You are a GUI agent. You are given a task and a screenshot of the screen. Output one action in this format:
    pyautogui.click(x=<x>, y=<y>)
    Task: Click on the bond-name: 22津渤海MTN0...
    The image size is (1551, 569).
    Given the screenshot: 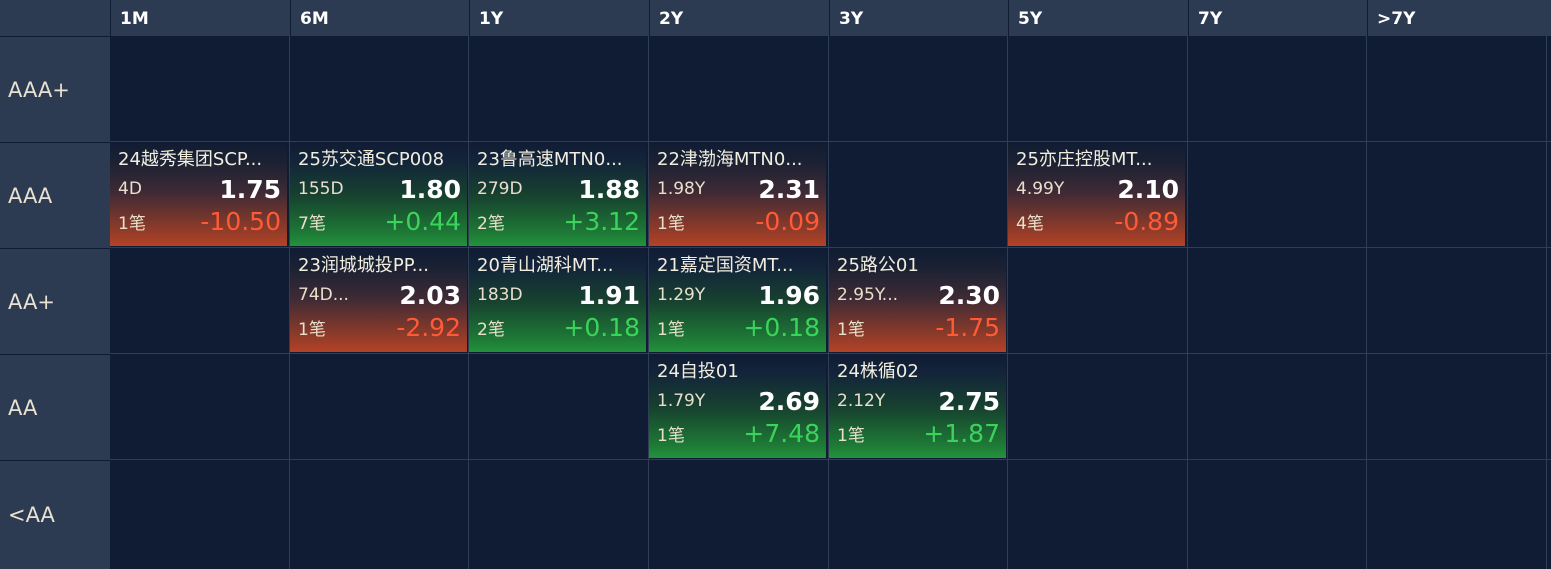 What is the action you would take?
    pyautogui.click(x=730, y=159)
    